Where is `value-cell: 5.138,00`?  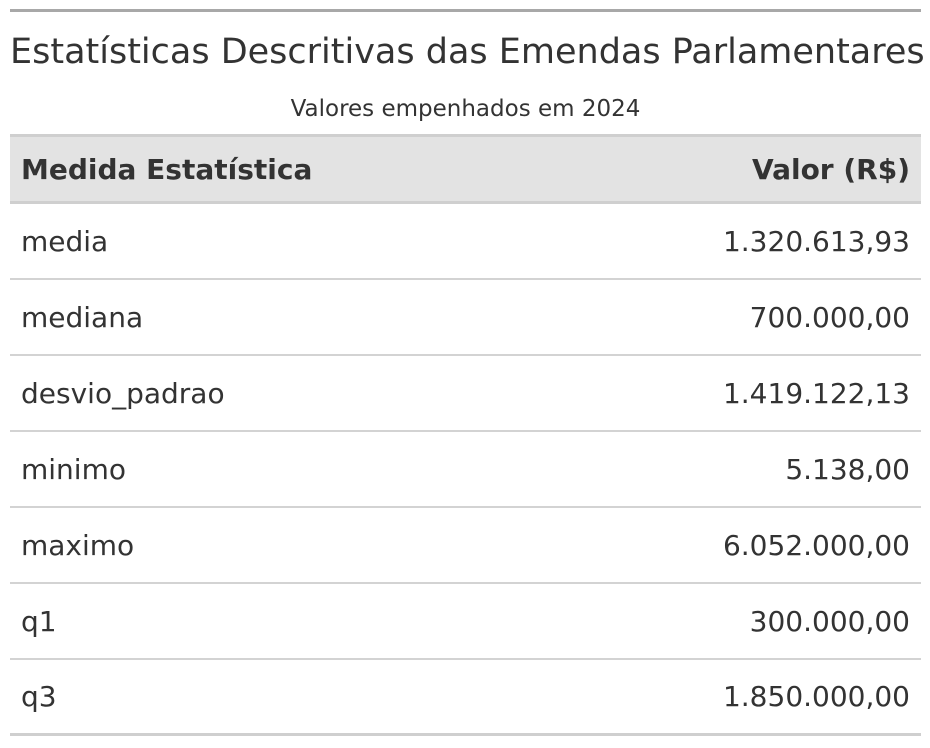
value-cell: 5.138,00 is located at coordinates (847, 469).